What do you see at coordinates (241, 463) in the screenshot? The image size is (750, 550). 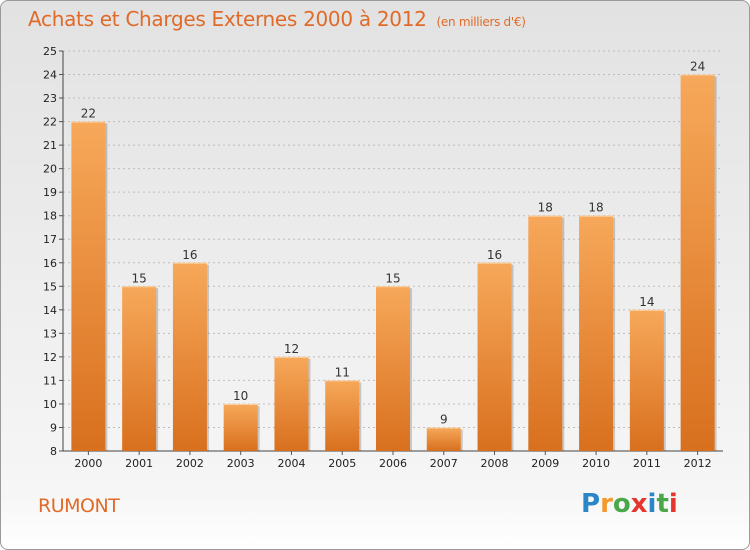 I see `x-tick-label: 2003` at bounding box center [241, 463].